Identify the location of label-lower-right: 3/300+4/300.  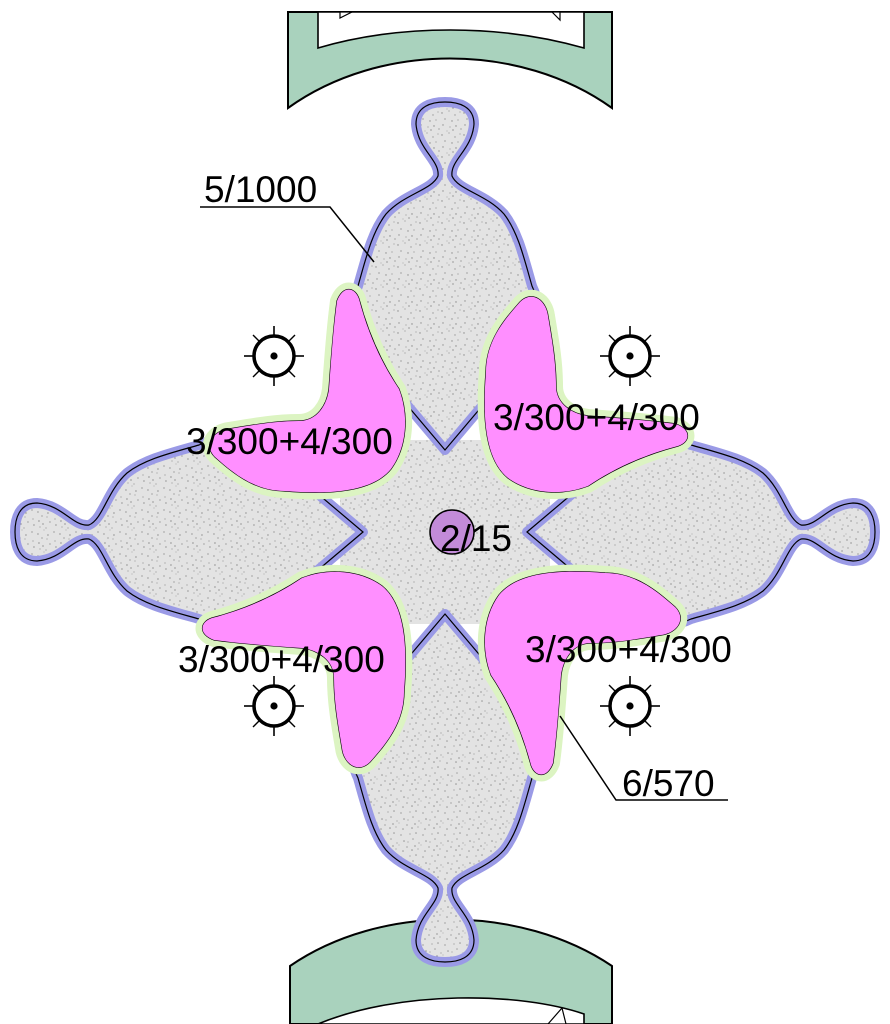
(628, 649).